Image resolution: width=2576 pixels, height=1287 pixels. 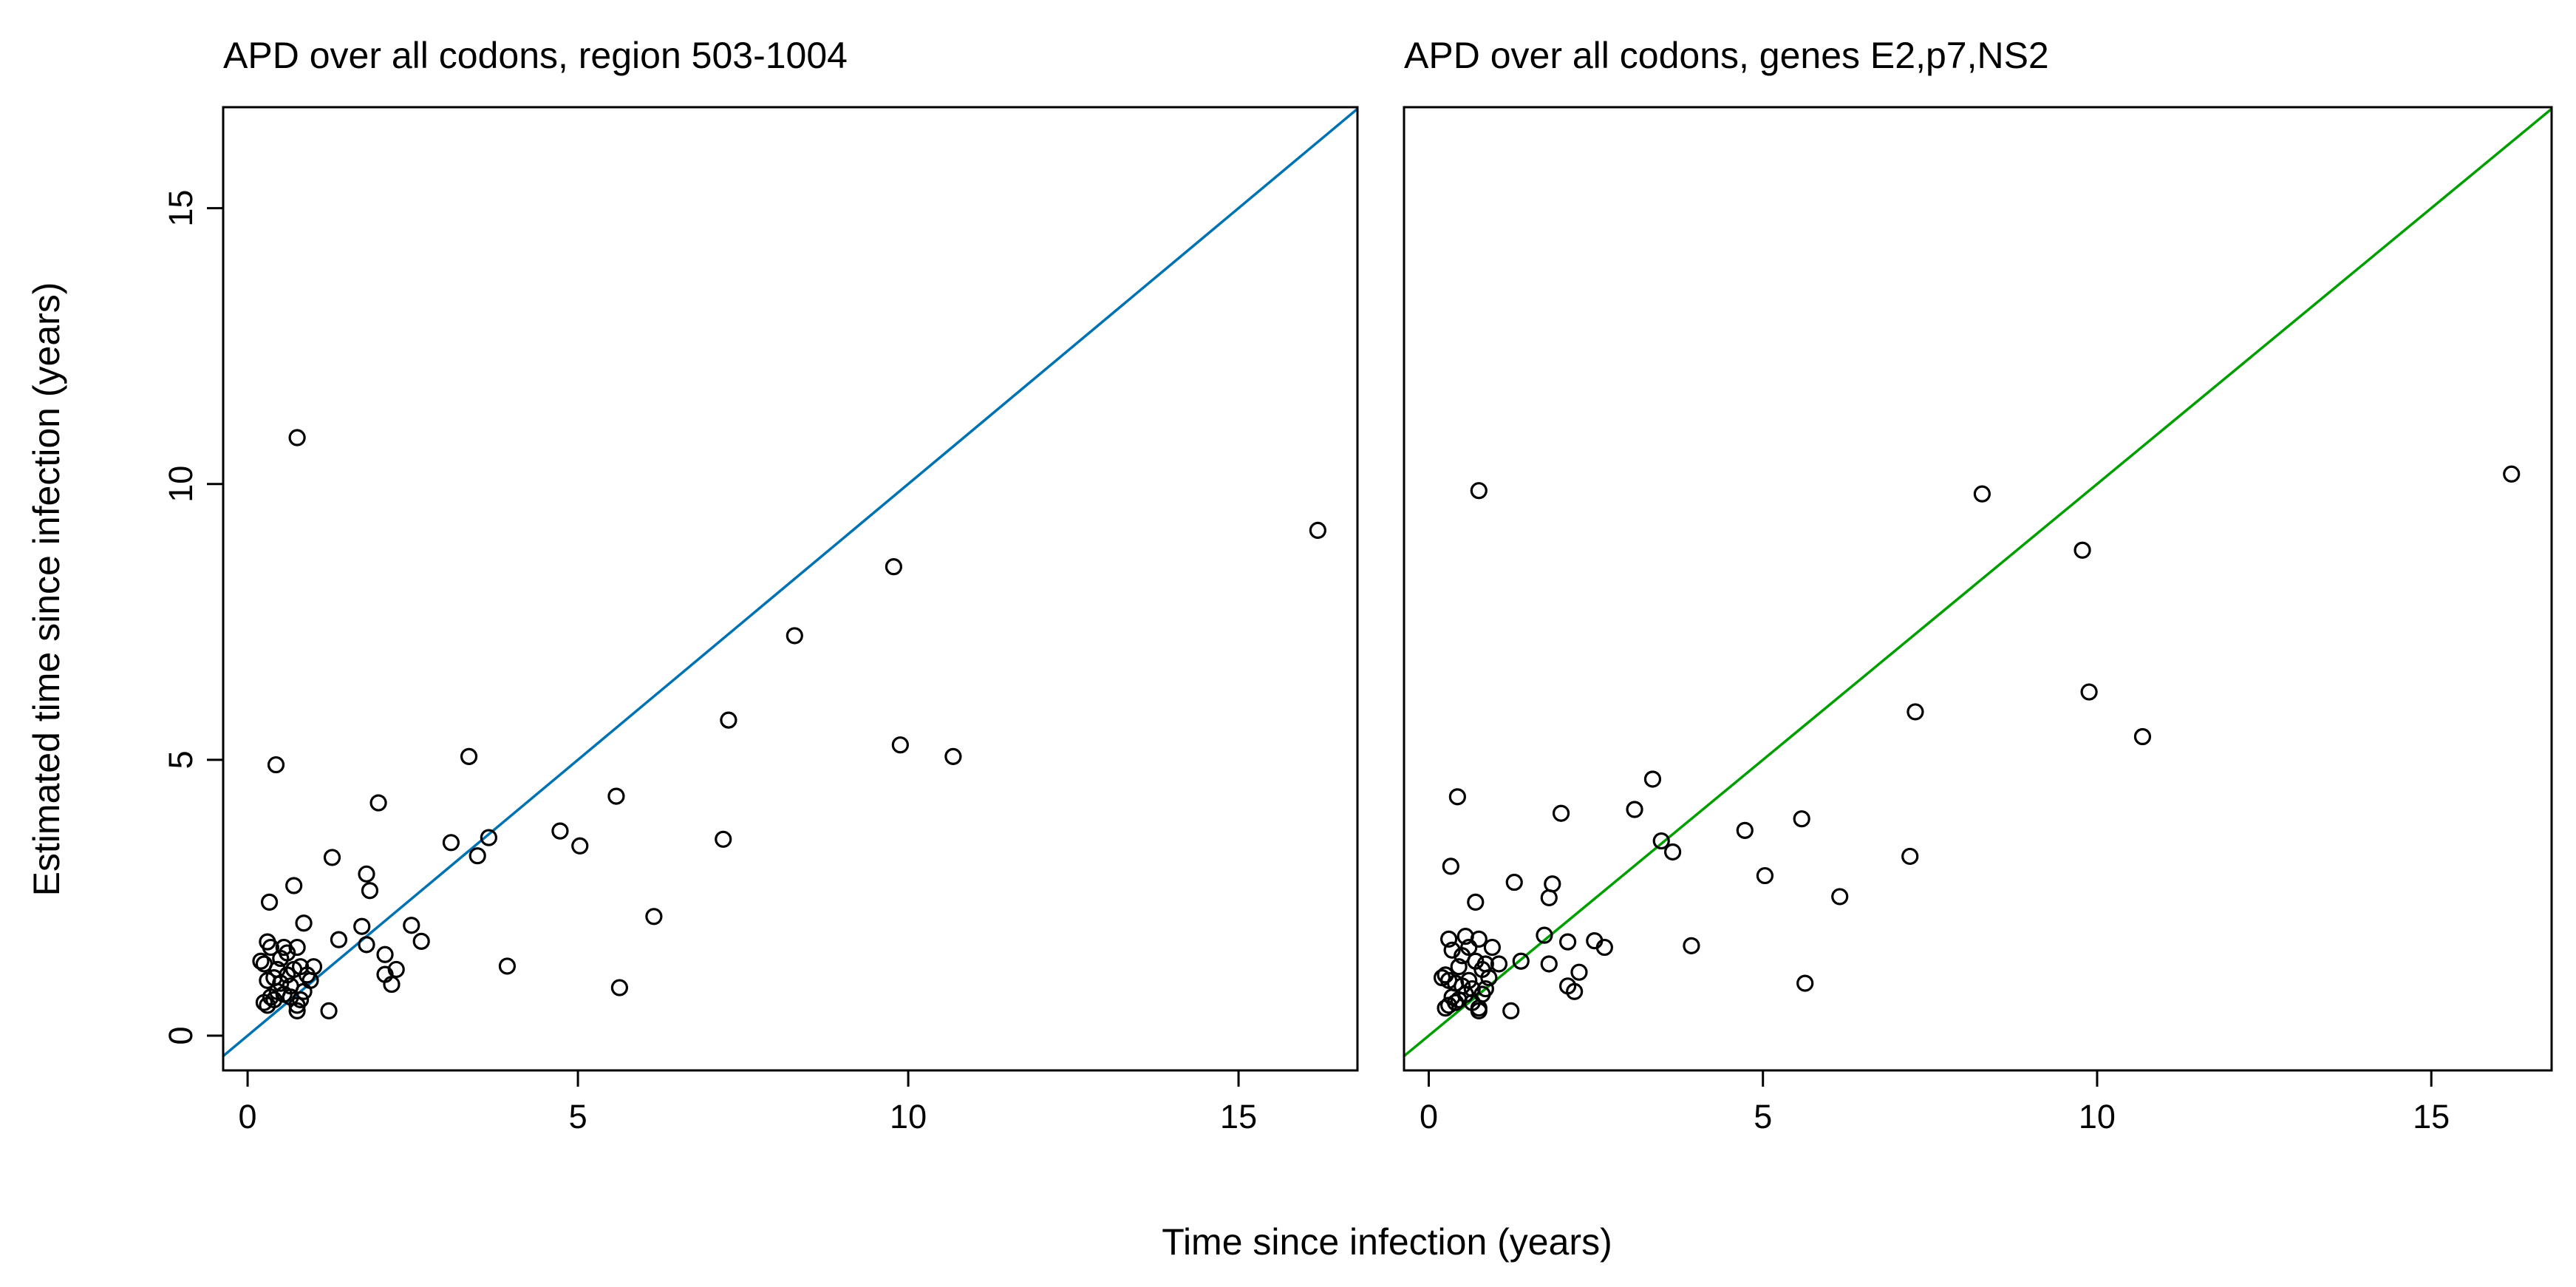 What do you see at coordinates (1387, 1242) in the screenshot?
I see `x-axis-label: Time since infection (years)` at bounding box center [1387, 1242].